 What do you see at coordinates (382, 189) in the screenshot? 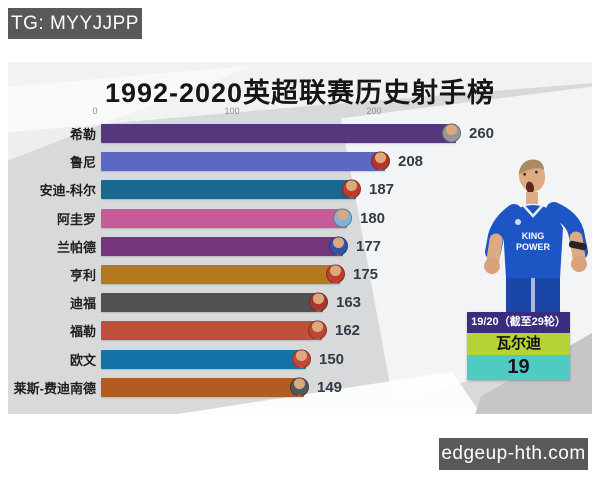
I see `score-value: 187` at bounding box center [382, 189].